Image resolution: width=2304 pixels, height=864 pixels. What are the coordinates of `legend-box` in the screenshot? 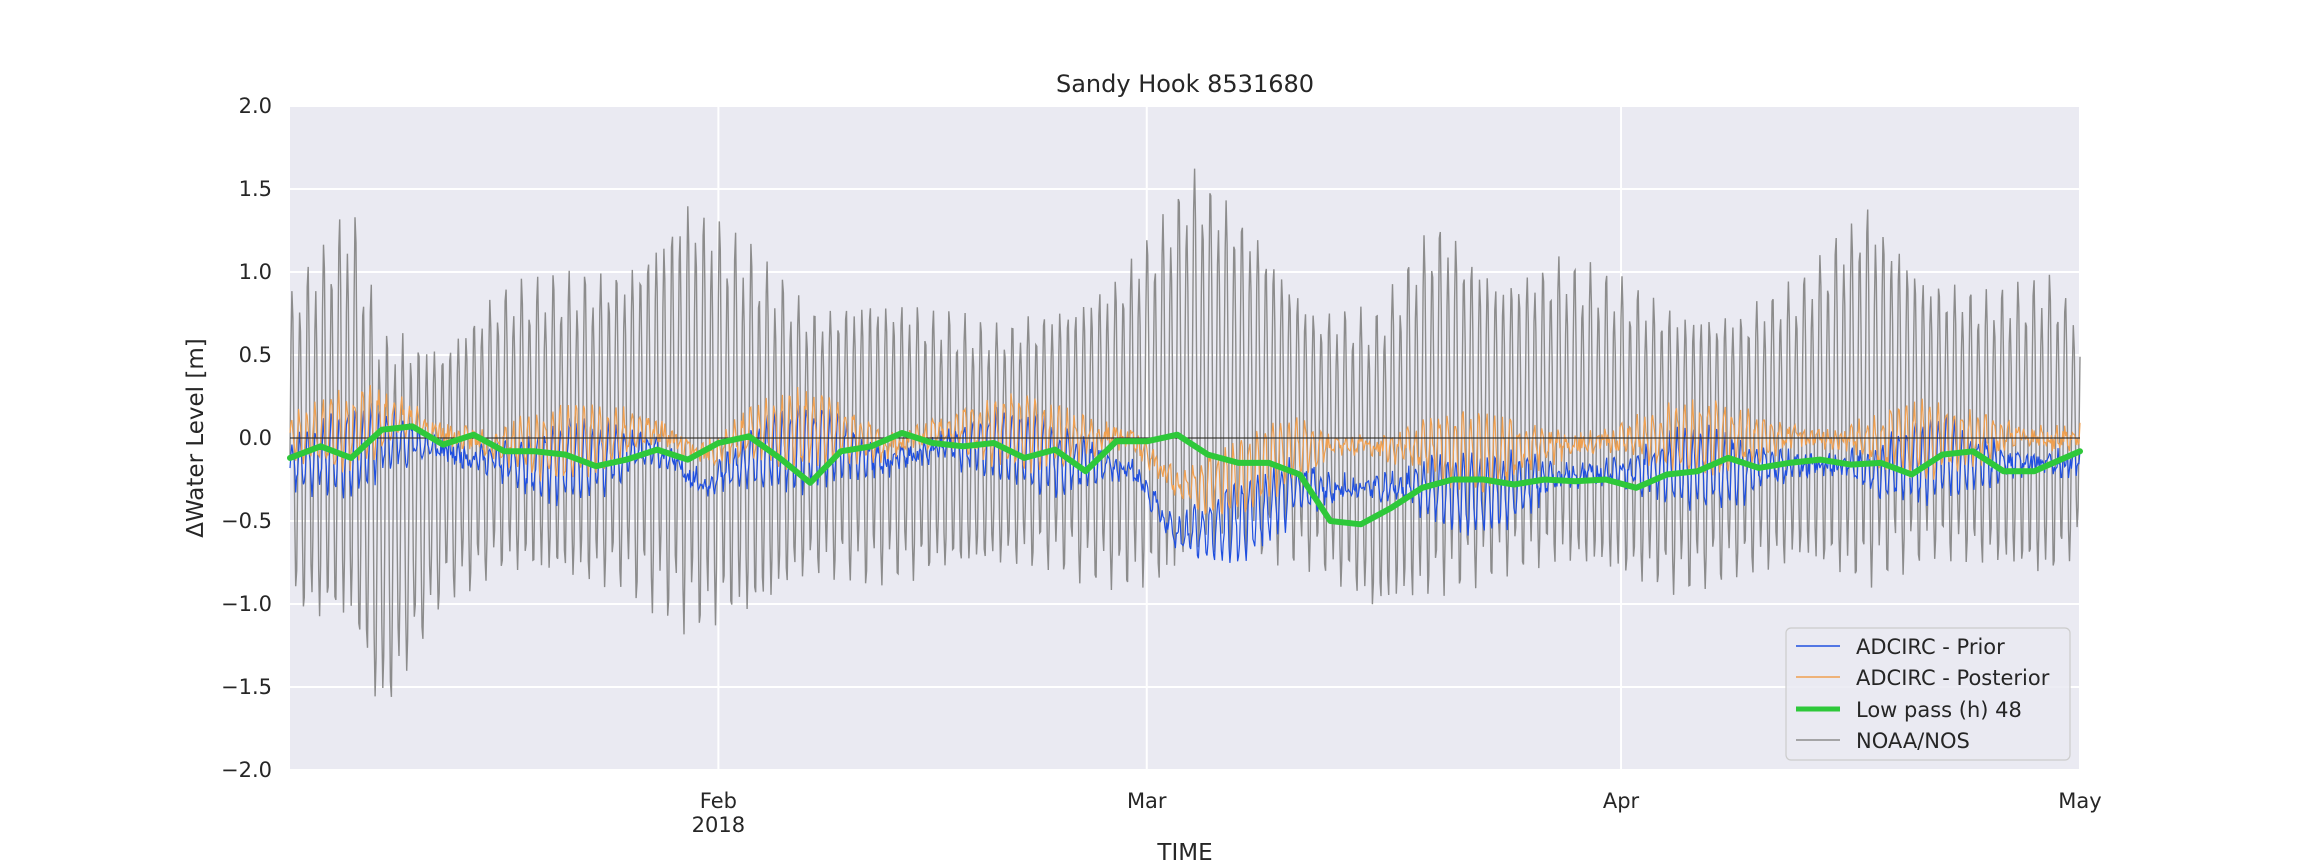 It's located at (1928, 694).